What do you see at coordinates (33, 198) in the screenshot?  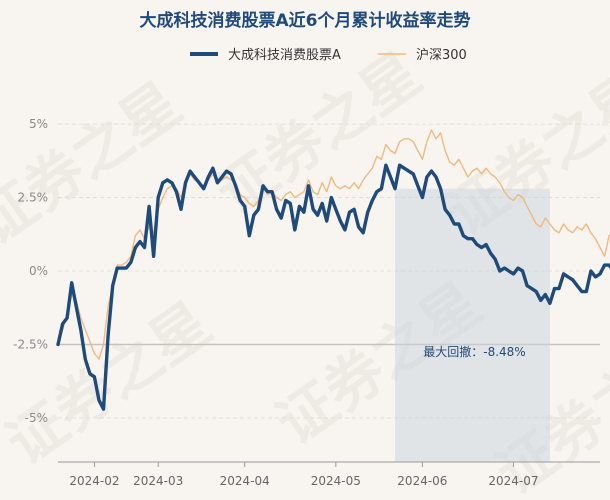 I see `y-tick-label: 2.5%` at bounding box center [33, 198].